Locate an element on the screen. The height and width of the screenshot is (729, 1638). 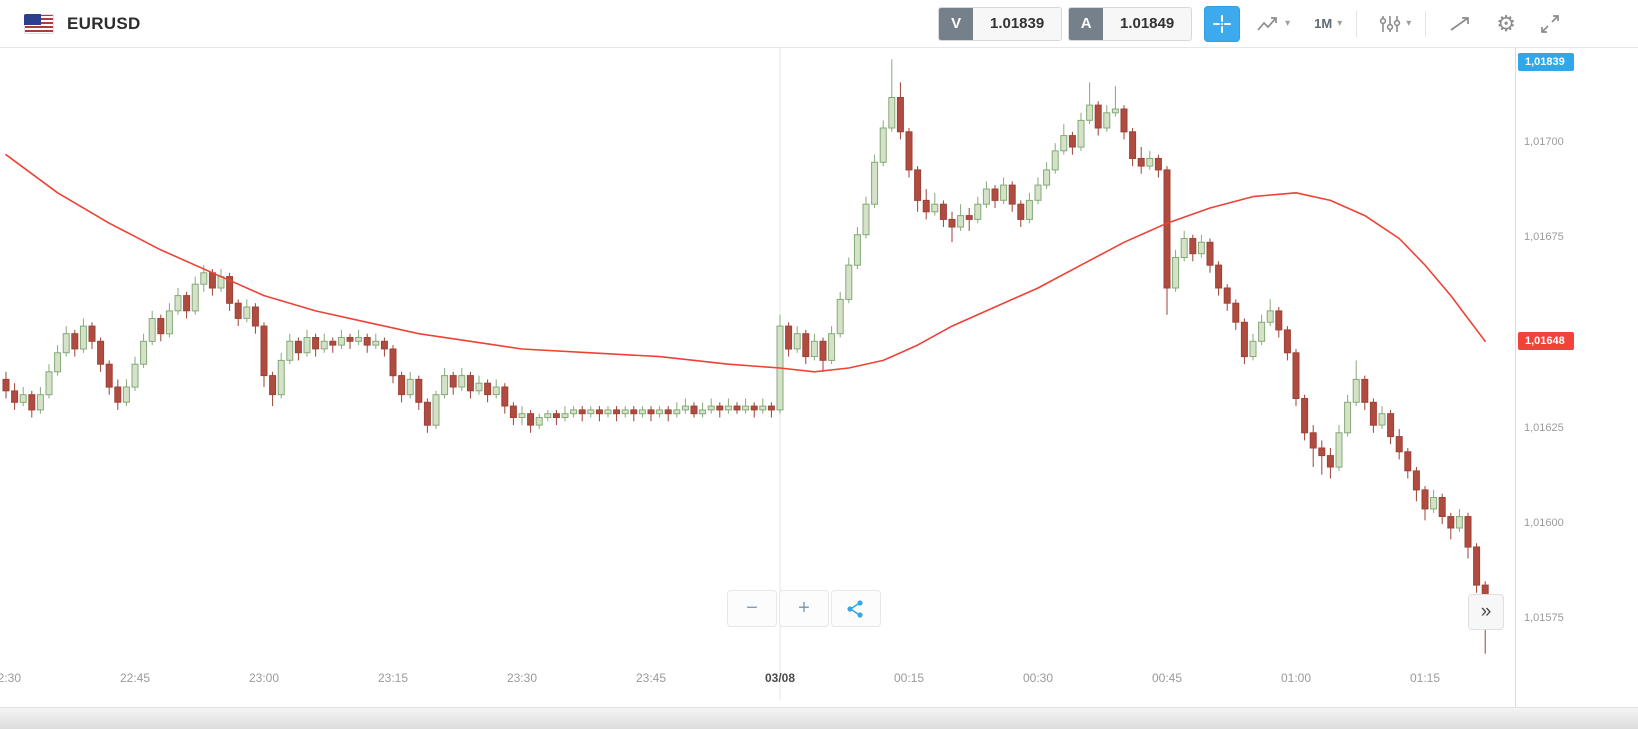
indicators-button: ▾ is located at coordinates (1395, 24).